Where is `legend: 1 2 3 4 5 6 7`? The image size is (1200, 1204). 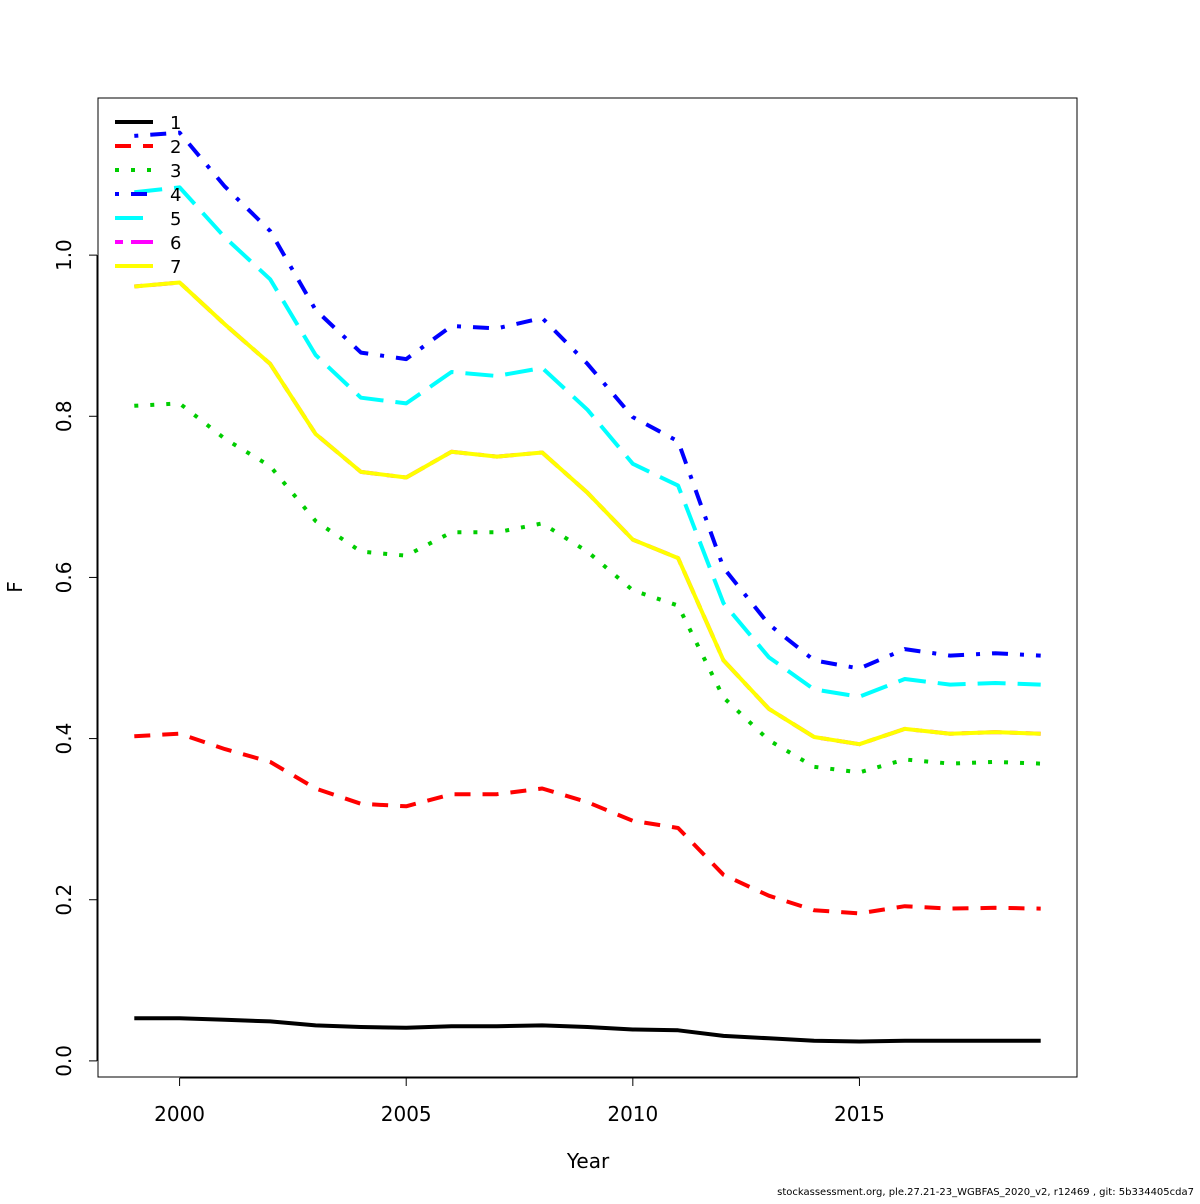
legend: 1 2 3 4 5 6 7 is located at coordinates (148, 195).